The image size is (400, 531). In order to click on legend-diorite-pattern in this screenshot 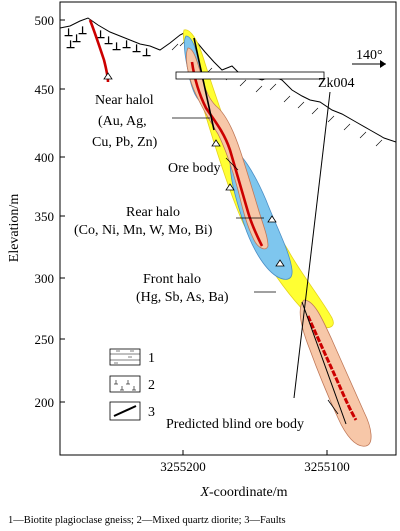, I will do `click(125, 385)`.